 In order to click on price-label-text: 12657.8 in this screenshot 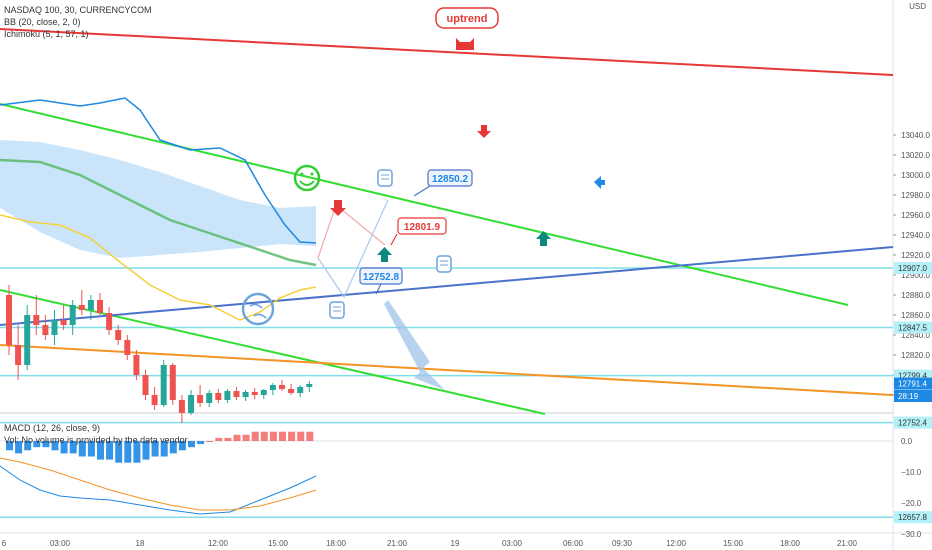, I will do `click(912, 517)`.